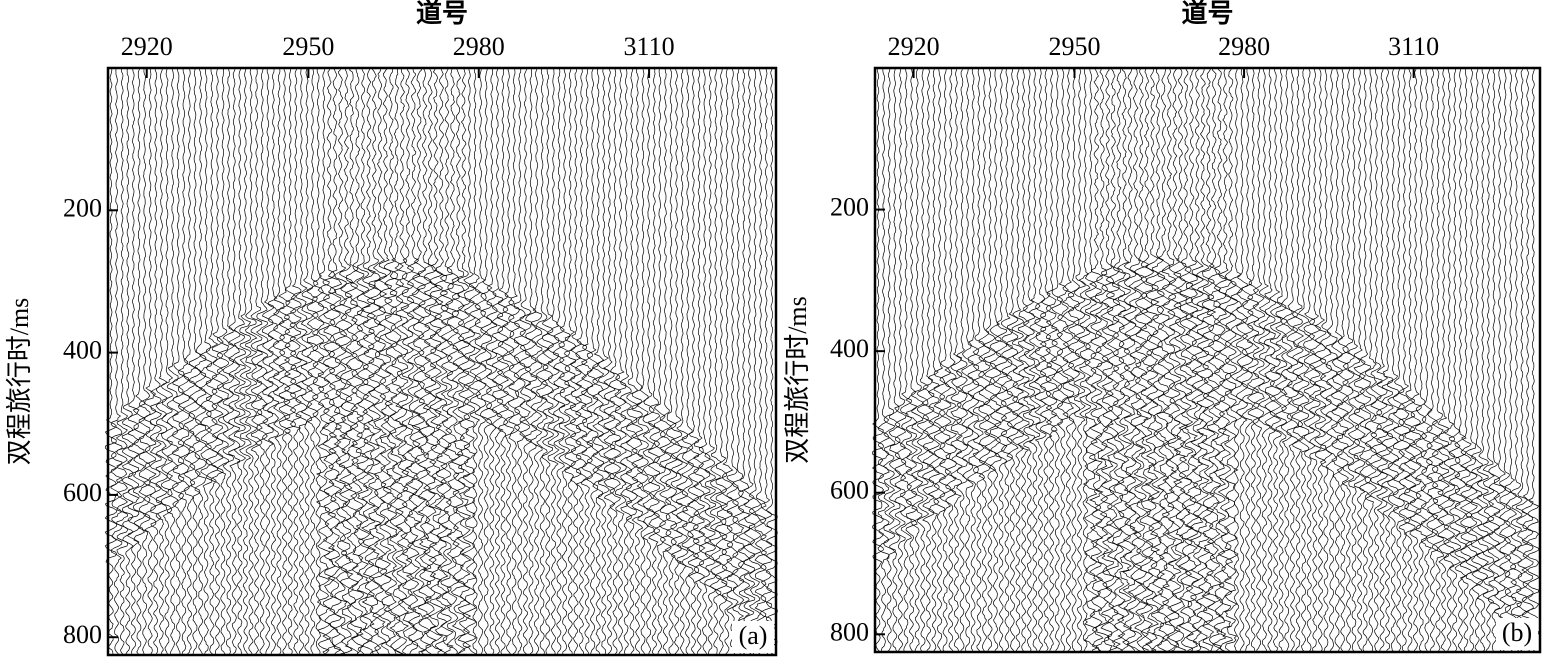 This screenshot has height=659, width=1545. I want to click on panel-label-bg, so click(753, 637).